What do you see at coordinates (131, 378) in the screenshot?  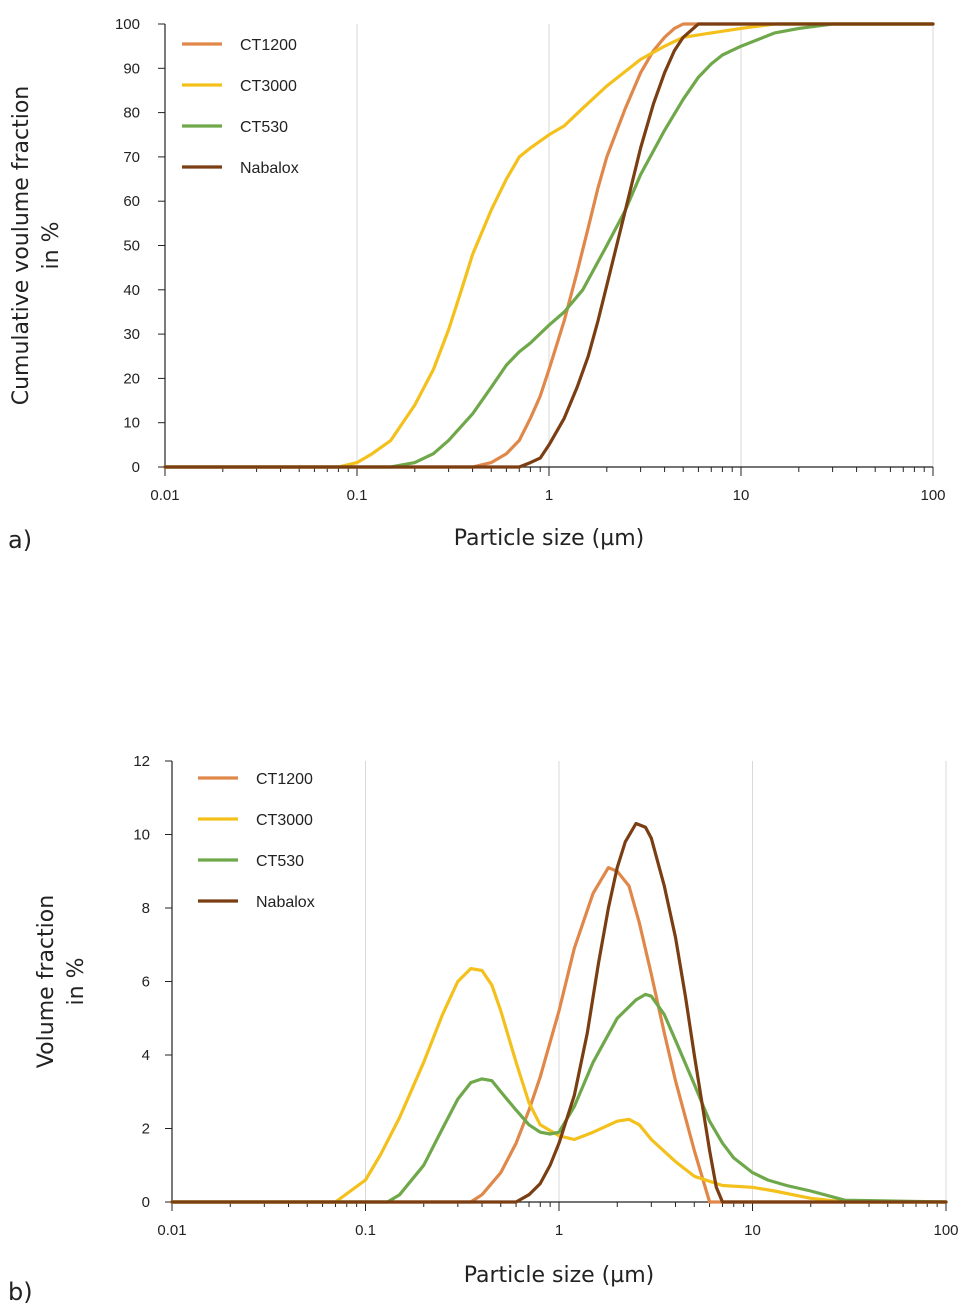 I see `y-tick-label: 20` at bounding box center [131, 378].